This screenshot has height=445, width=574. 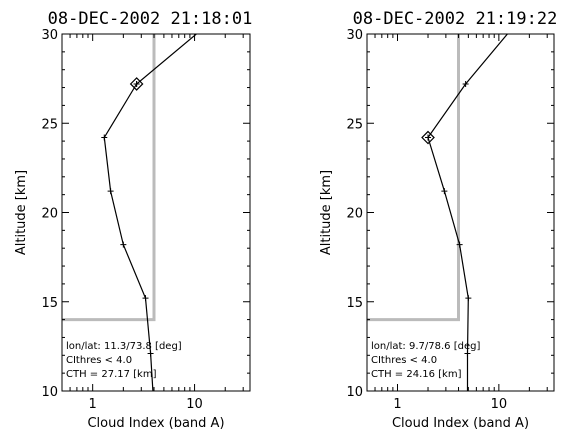 I want to click on annotation-text: lon/lat: 9.7/78.6 [deg], so click(x=425, y=346).